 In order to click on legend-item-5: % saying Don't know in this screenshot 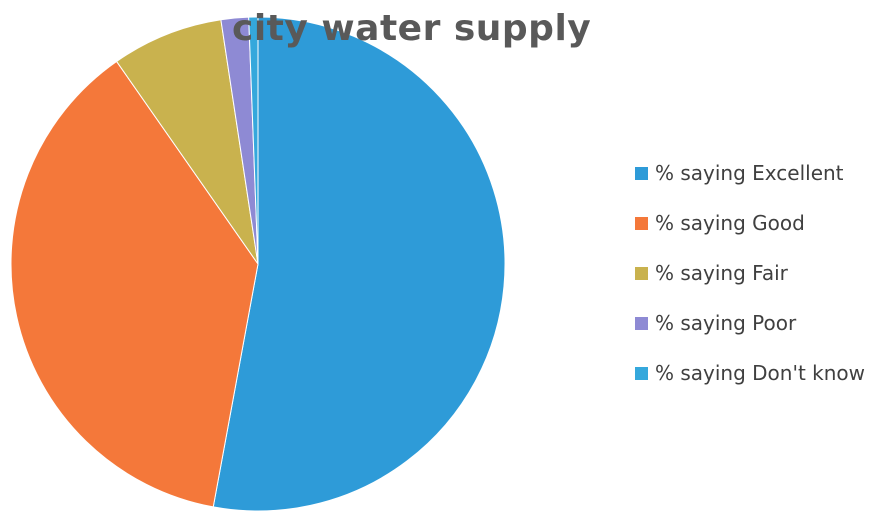, I will do `click(757, 373)`.